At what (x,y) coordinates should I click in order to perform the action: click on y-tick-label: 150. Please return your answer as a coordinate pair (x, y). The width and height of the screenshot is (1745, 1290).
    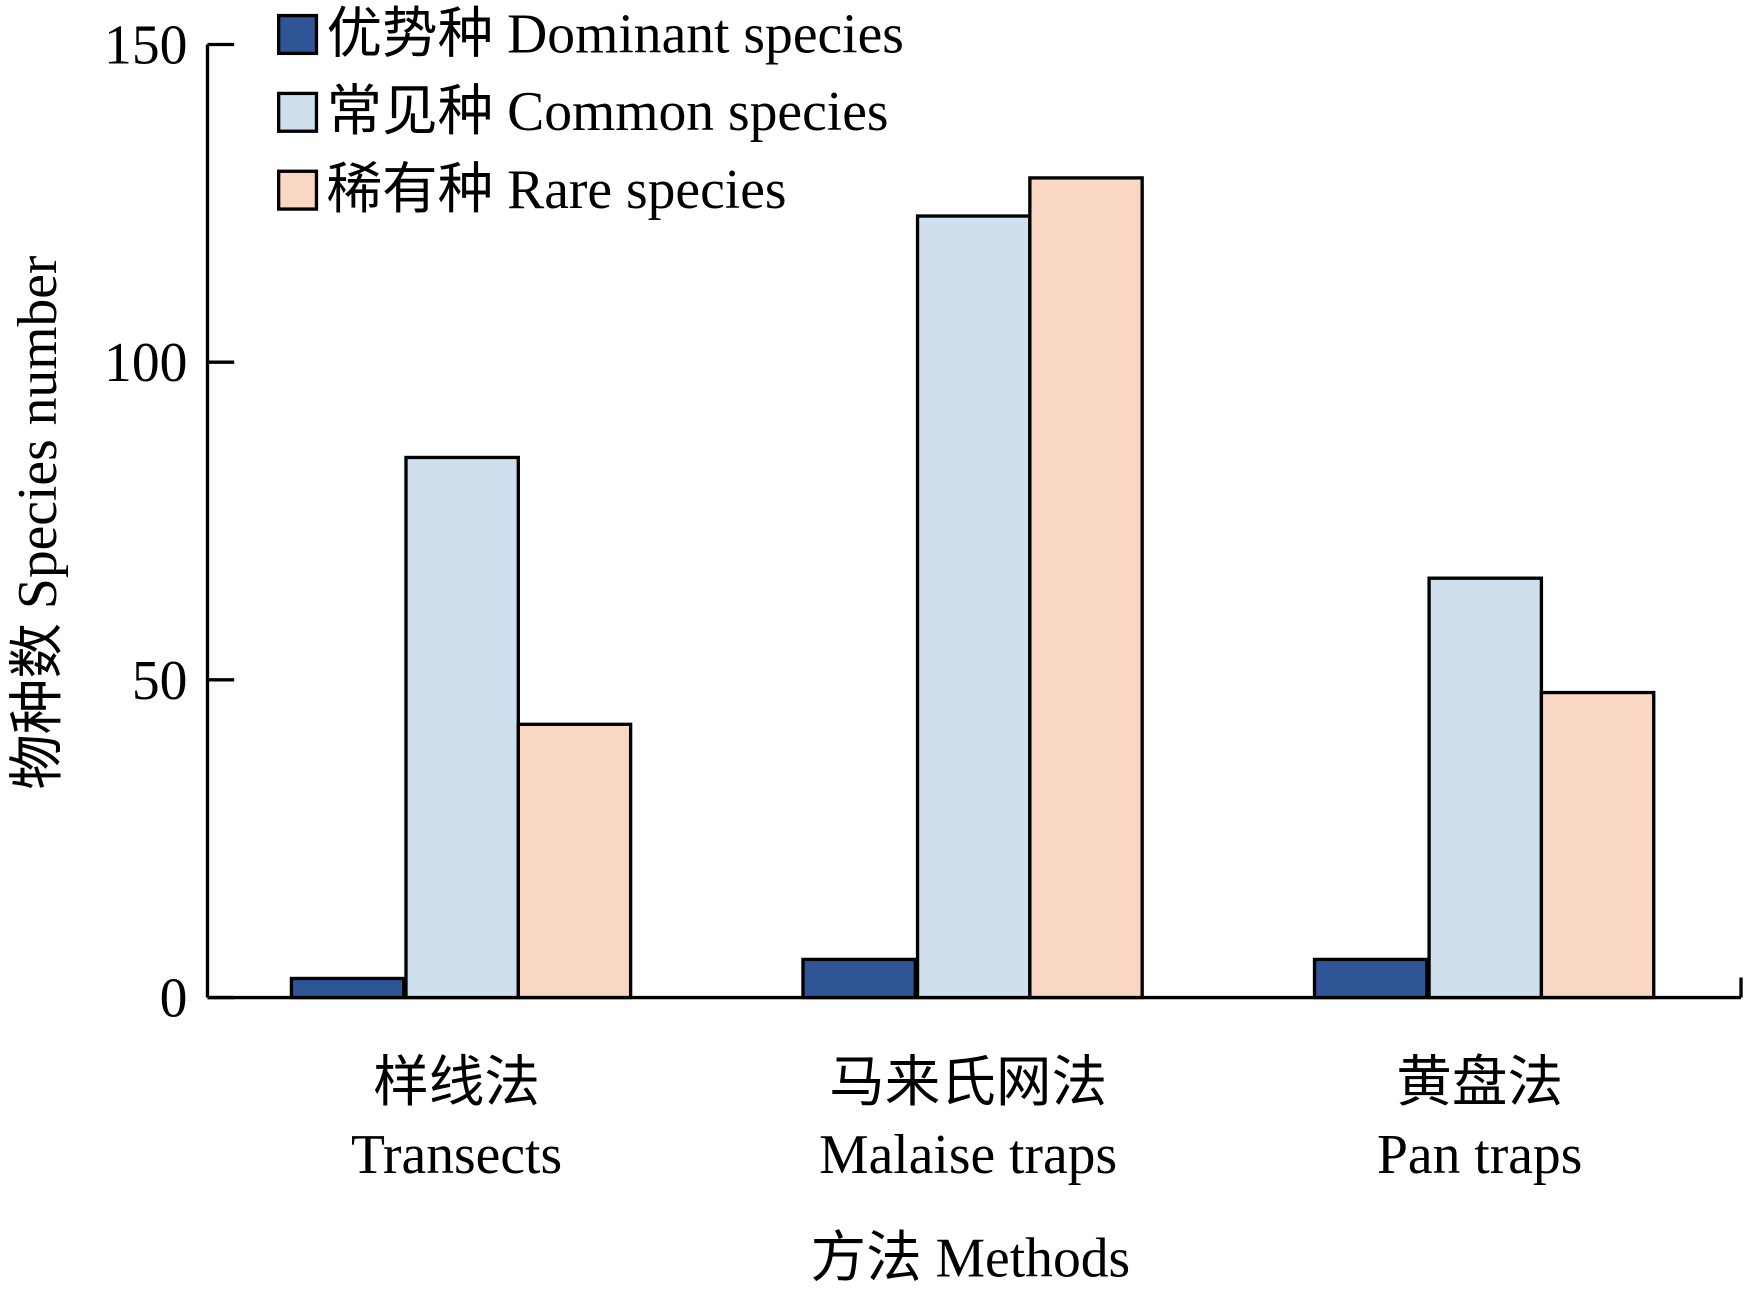
    Looking at the image, I should click on (145, 45).